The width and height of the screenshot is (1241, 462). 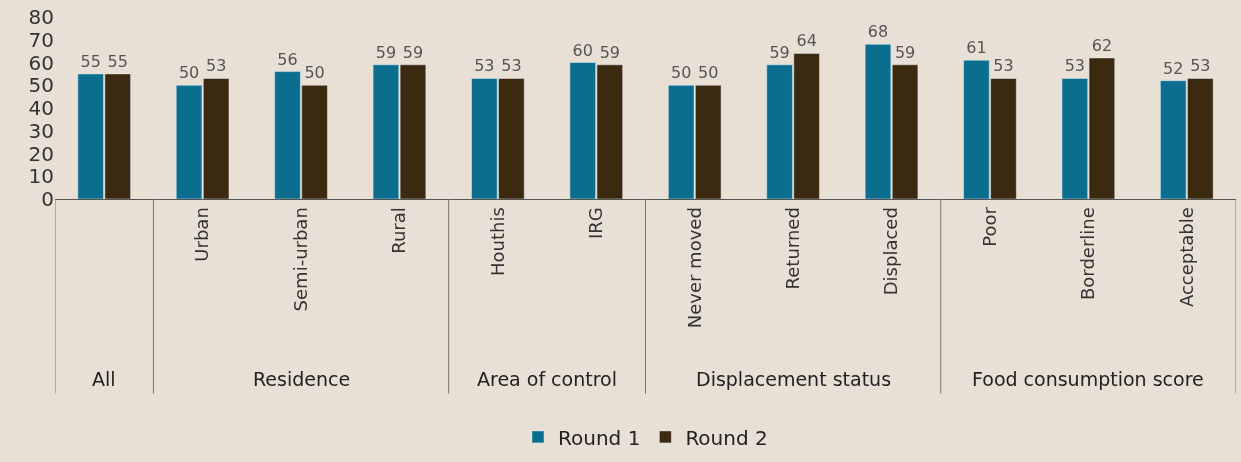 I want to click on y-tick-label: 30, so click(x=41, y=130).